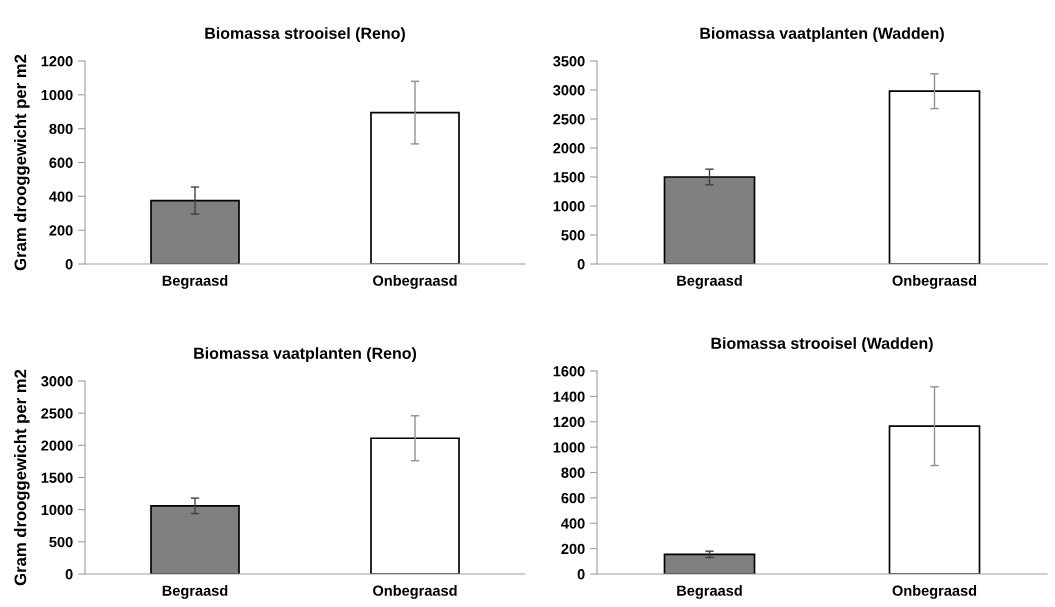  What do you see at coordinates (305, 355) in the screenshot?
I see `chart-title: Biomassa vaatplanten (Reno)` at bounding box center [305, 355].